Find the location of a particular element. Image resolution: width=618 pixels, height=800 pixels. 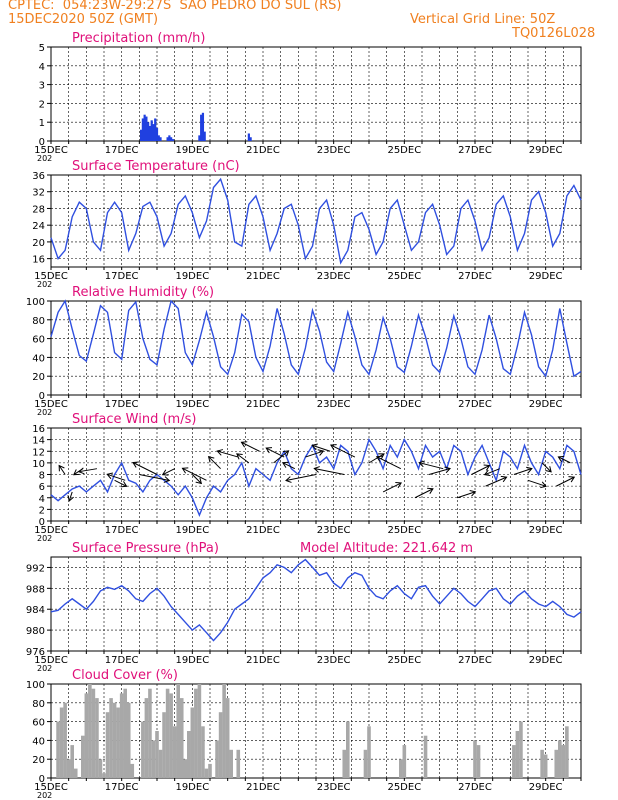

cloud-xtick-label: 21DEC is located at coordinates (263, 787).